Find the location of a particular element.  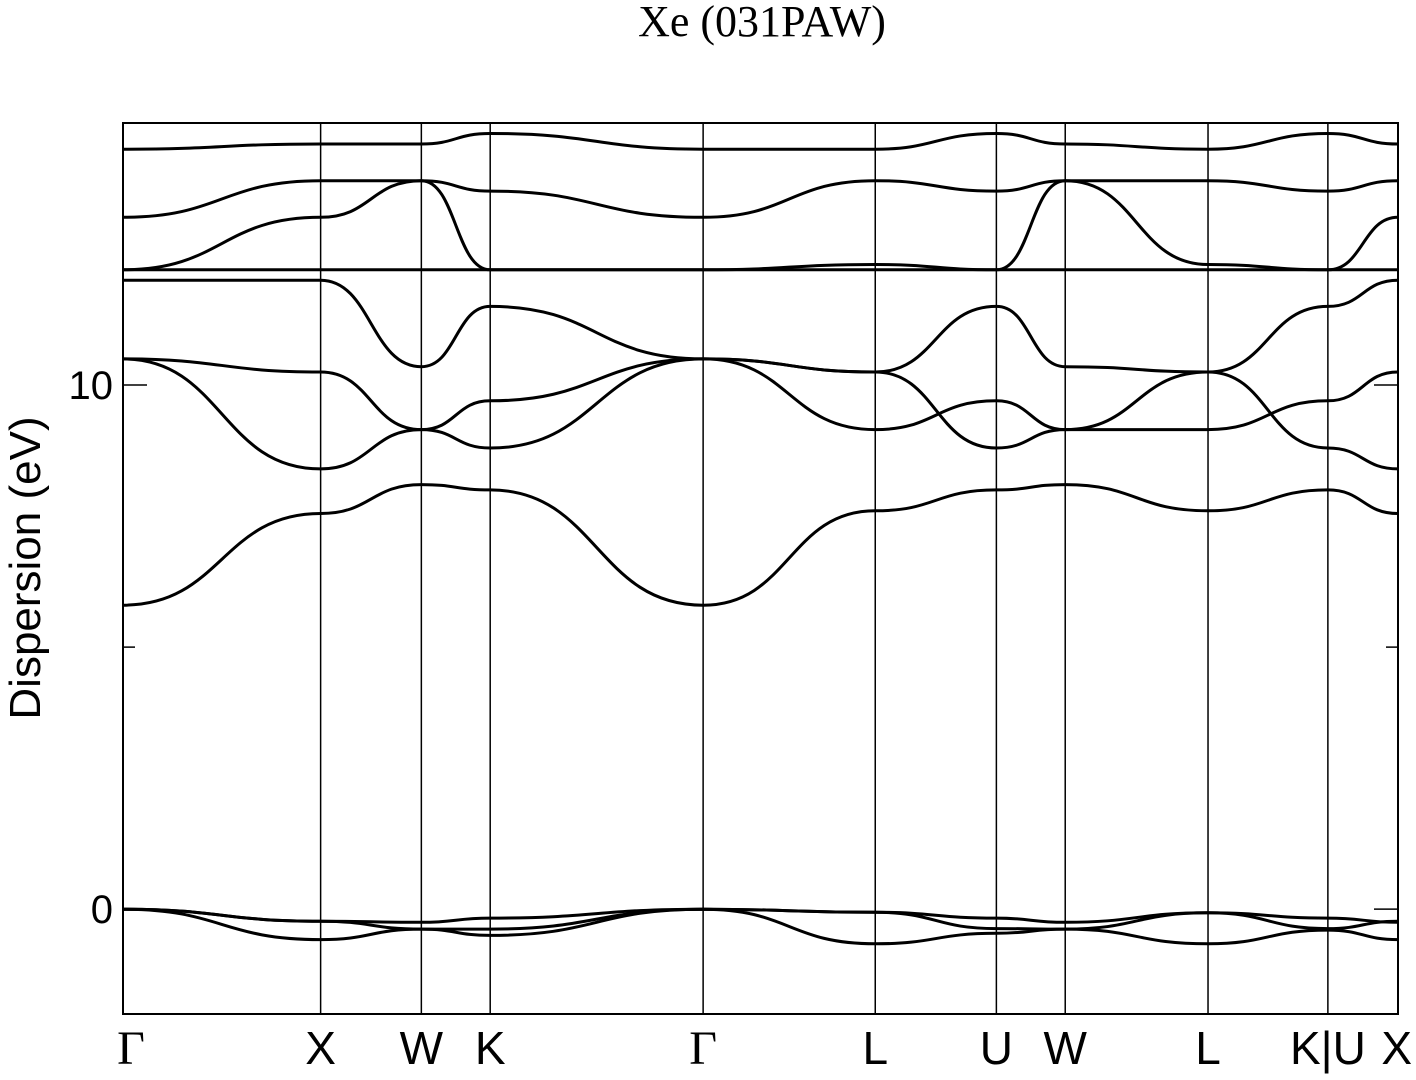

y-tick-label: 10 is located at coordinates (91, 386).